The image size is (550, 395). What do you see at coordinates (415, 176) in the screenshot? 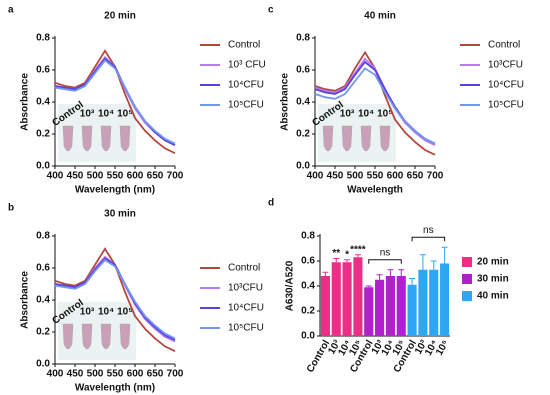
I see `x-tick-label: 650` at bounding box center [415, 176].